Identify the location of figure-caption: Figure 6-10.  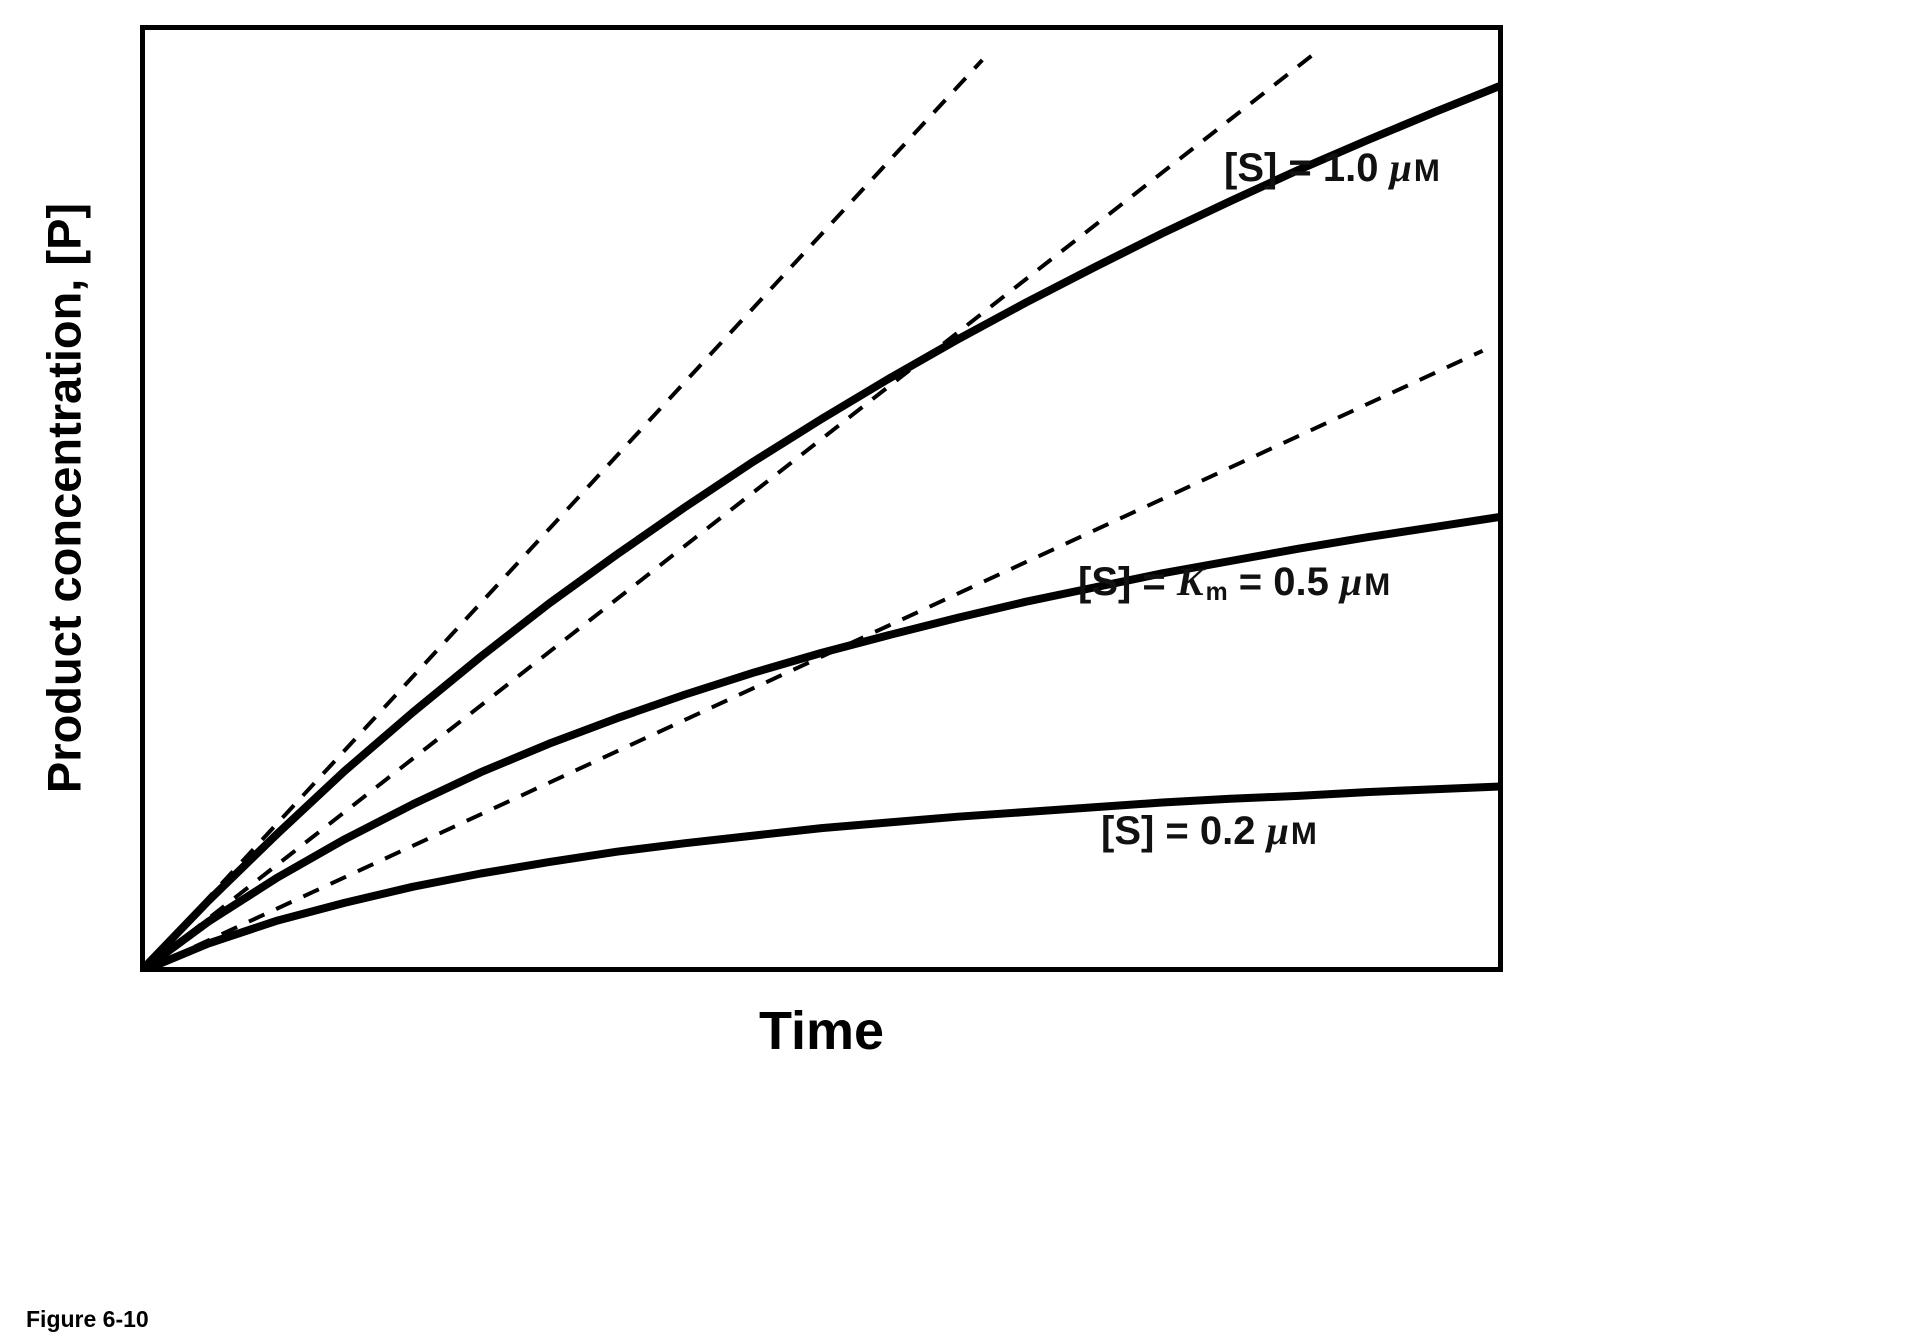
(87, 1319).